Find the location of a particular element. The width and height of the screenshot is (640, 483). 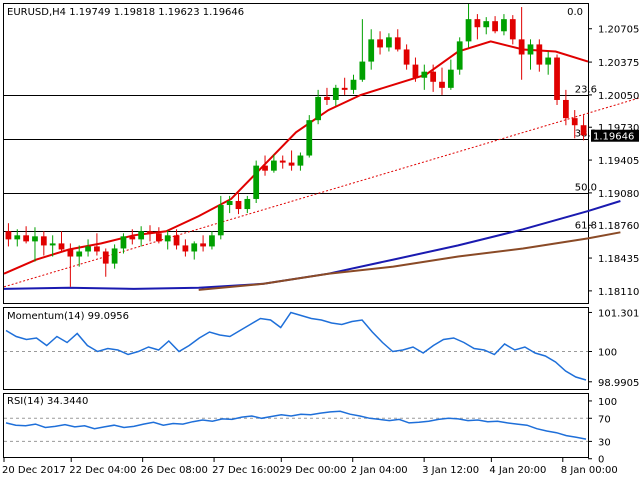

price-tick-label: 1.20705 is located at coordinates (618, 30).